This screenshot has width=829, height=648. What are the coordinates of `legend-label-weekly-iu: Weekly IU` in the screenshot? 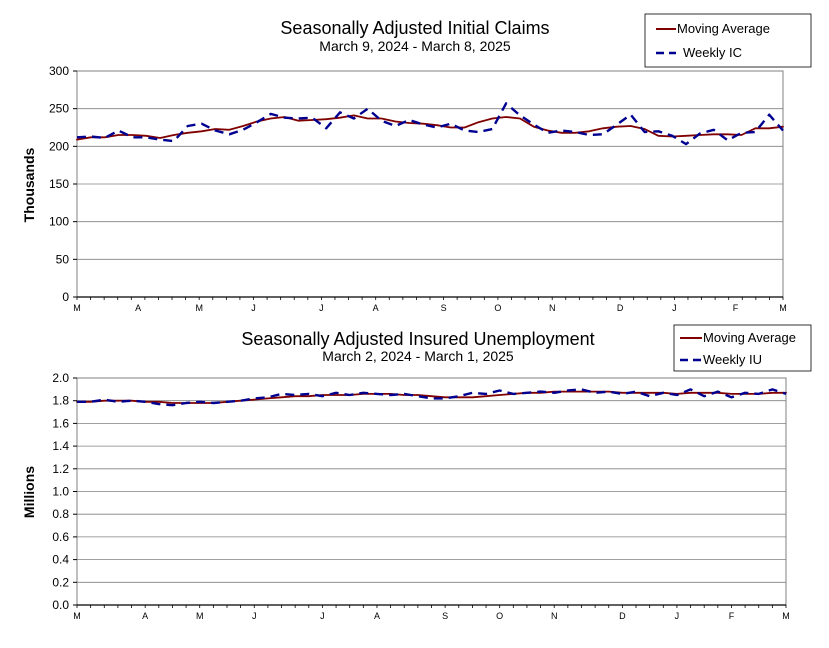 It's located at (732, 359).